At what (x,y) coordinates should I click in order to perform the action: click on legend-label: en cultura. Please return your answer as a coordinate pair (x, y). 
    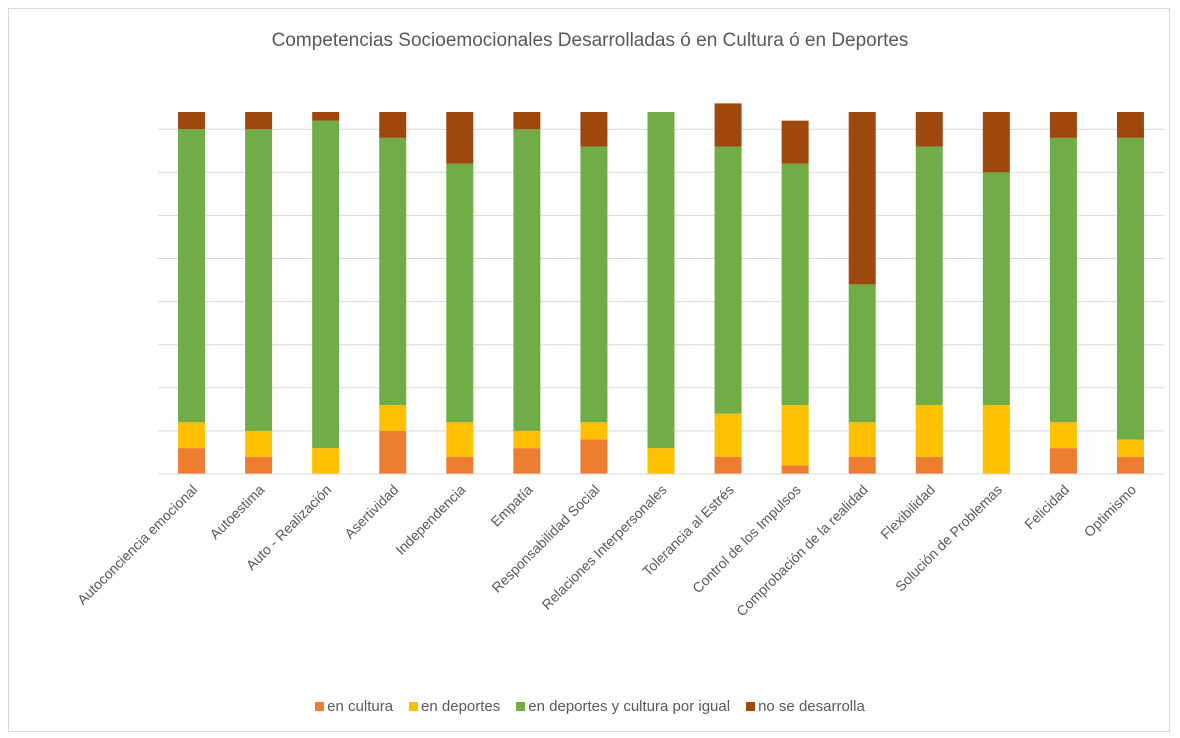
    Looking at the image, I should click on (360, 706).